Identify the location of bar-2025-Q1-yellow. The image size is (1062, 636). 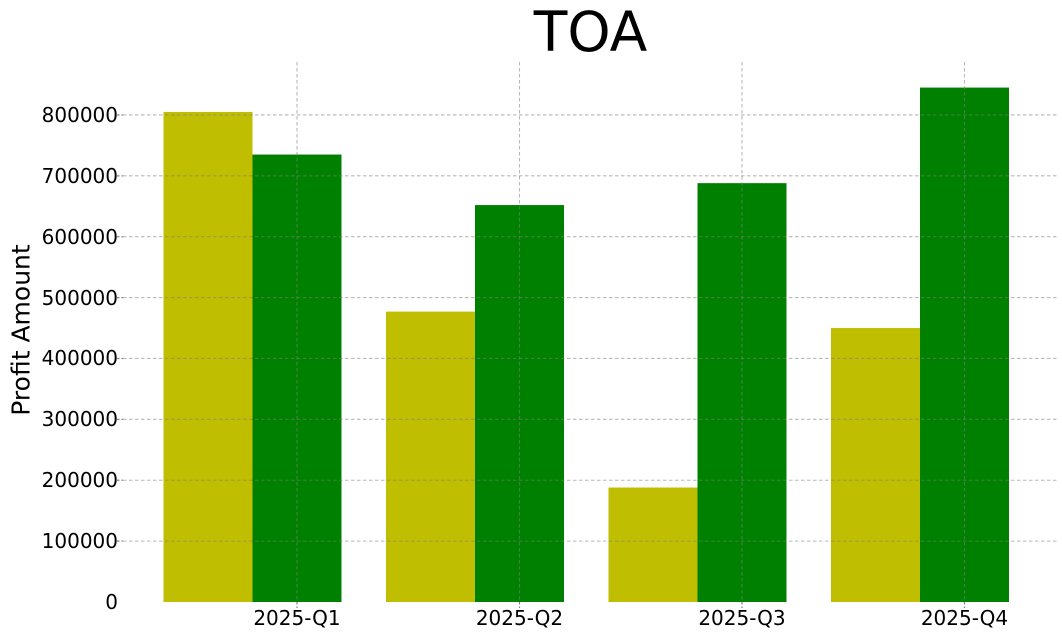
(208, 356).